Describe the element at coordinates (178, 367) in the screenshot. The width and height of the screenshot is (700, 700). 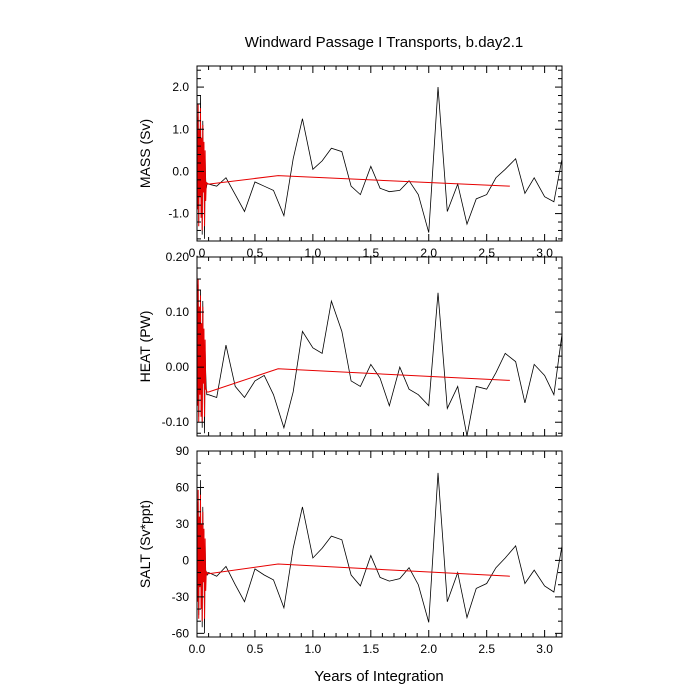
I see `heat-y-tick-label: 0.00` at that location.